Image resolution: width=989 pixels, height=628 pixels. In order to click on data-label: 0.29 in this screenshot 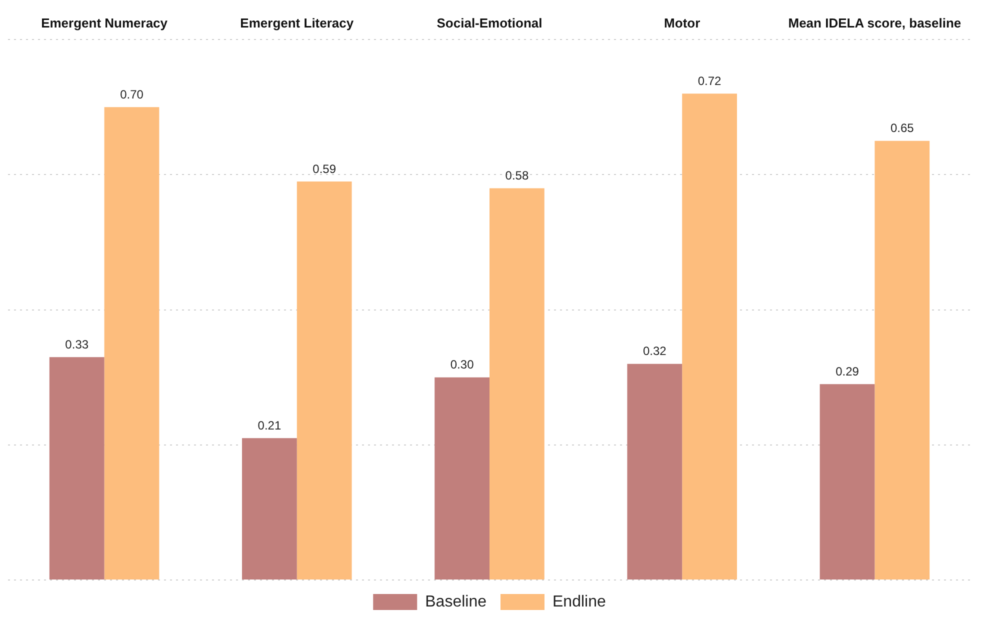, I will do `click(848, 371)`.